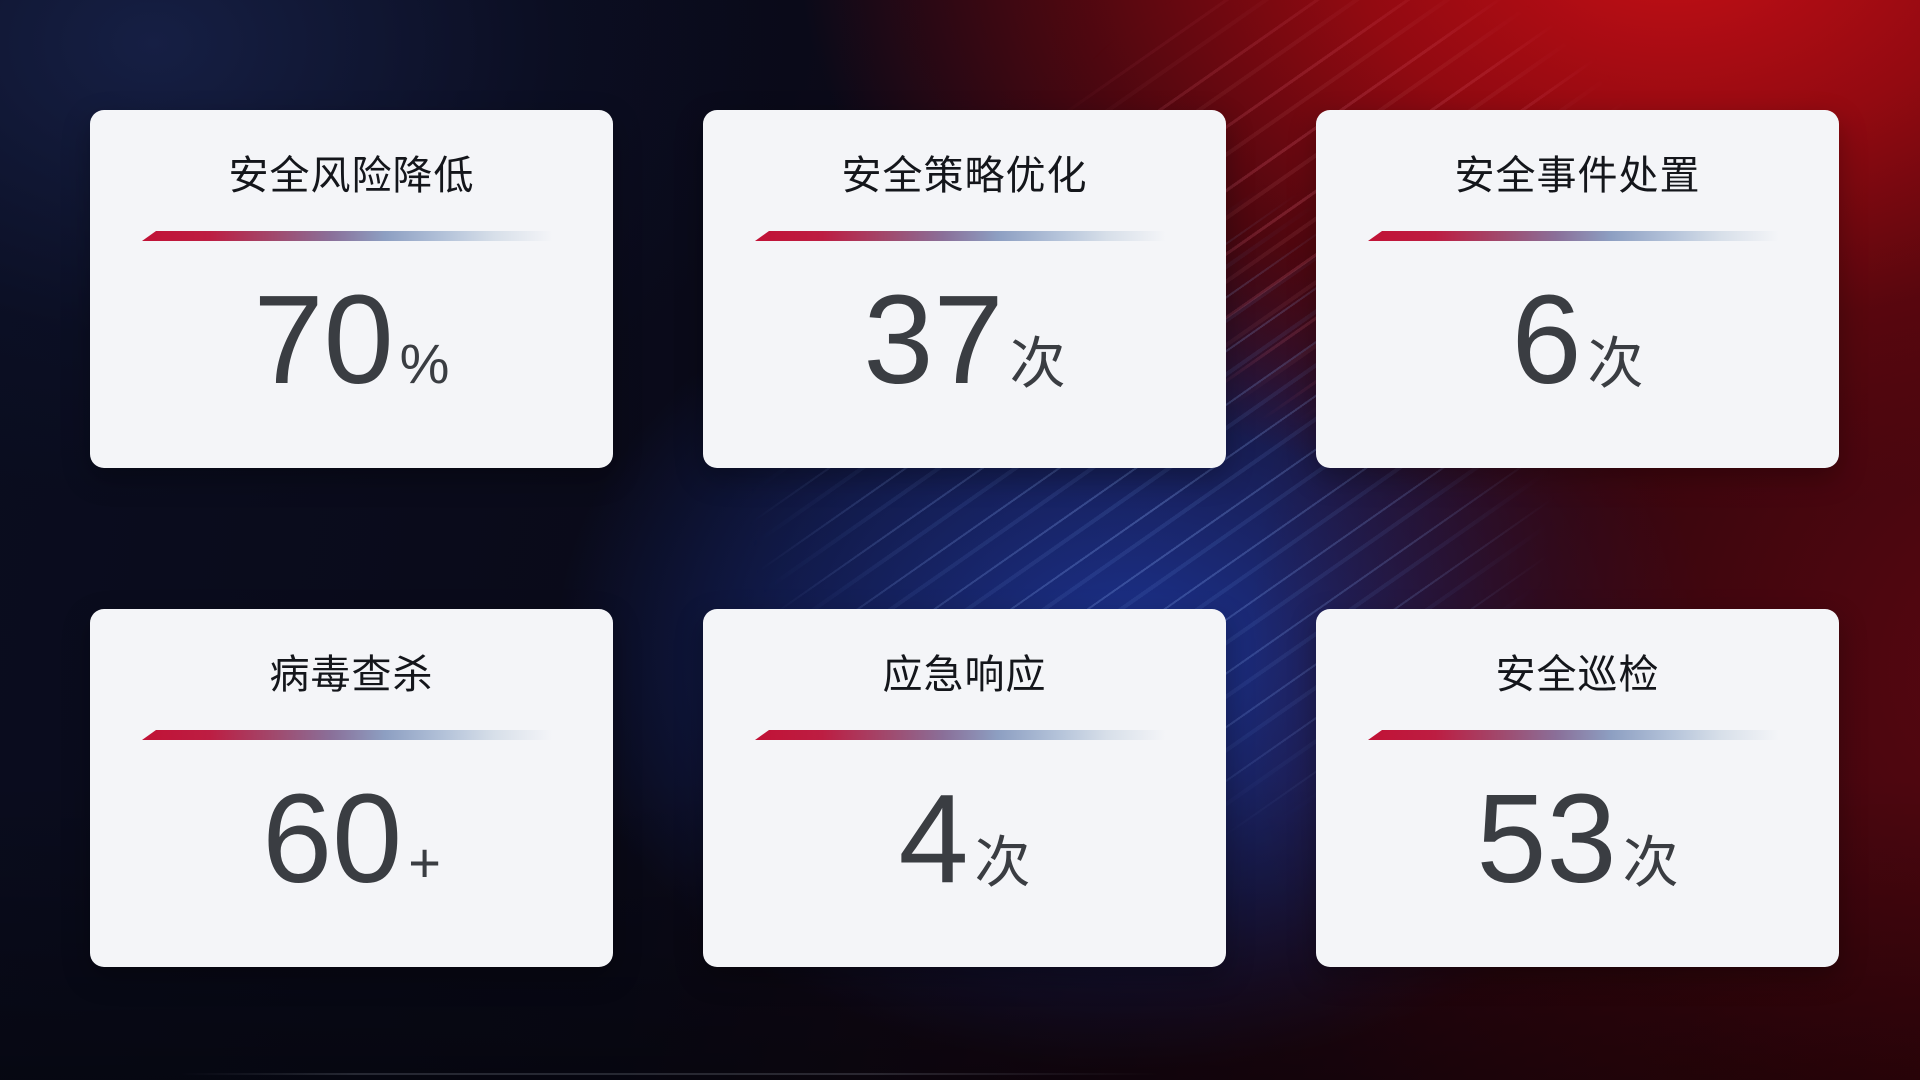 The height and width of the screenshot is (1080, 1920). Describe the element at coordinates (1546, 838) in the screenshot. I see `stat-value: 53` at that location.